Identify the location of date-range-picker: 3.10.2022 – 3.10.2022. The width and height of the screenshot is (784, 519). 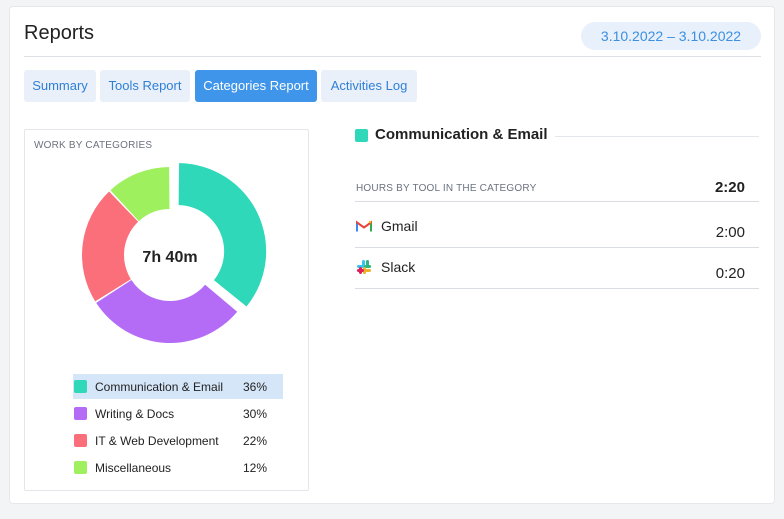
(671, 36).